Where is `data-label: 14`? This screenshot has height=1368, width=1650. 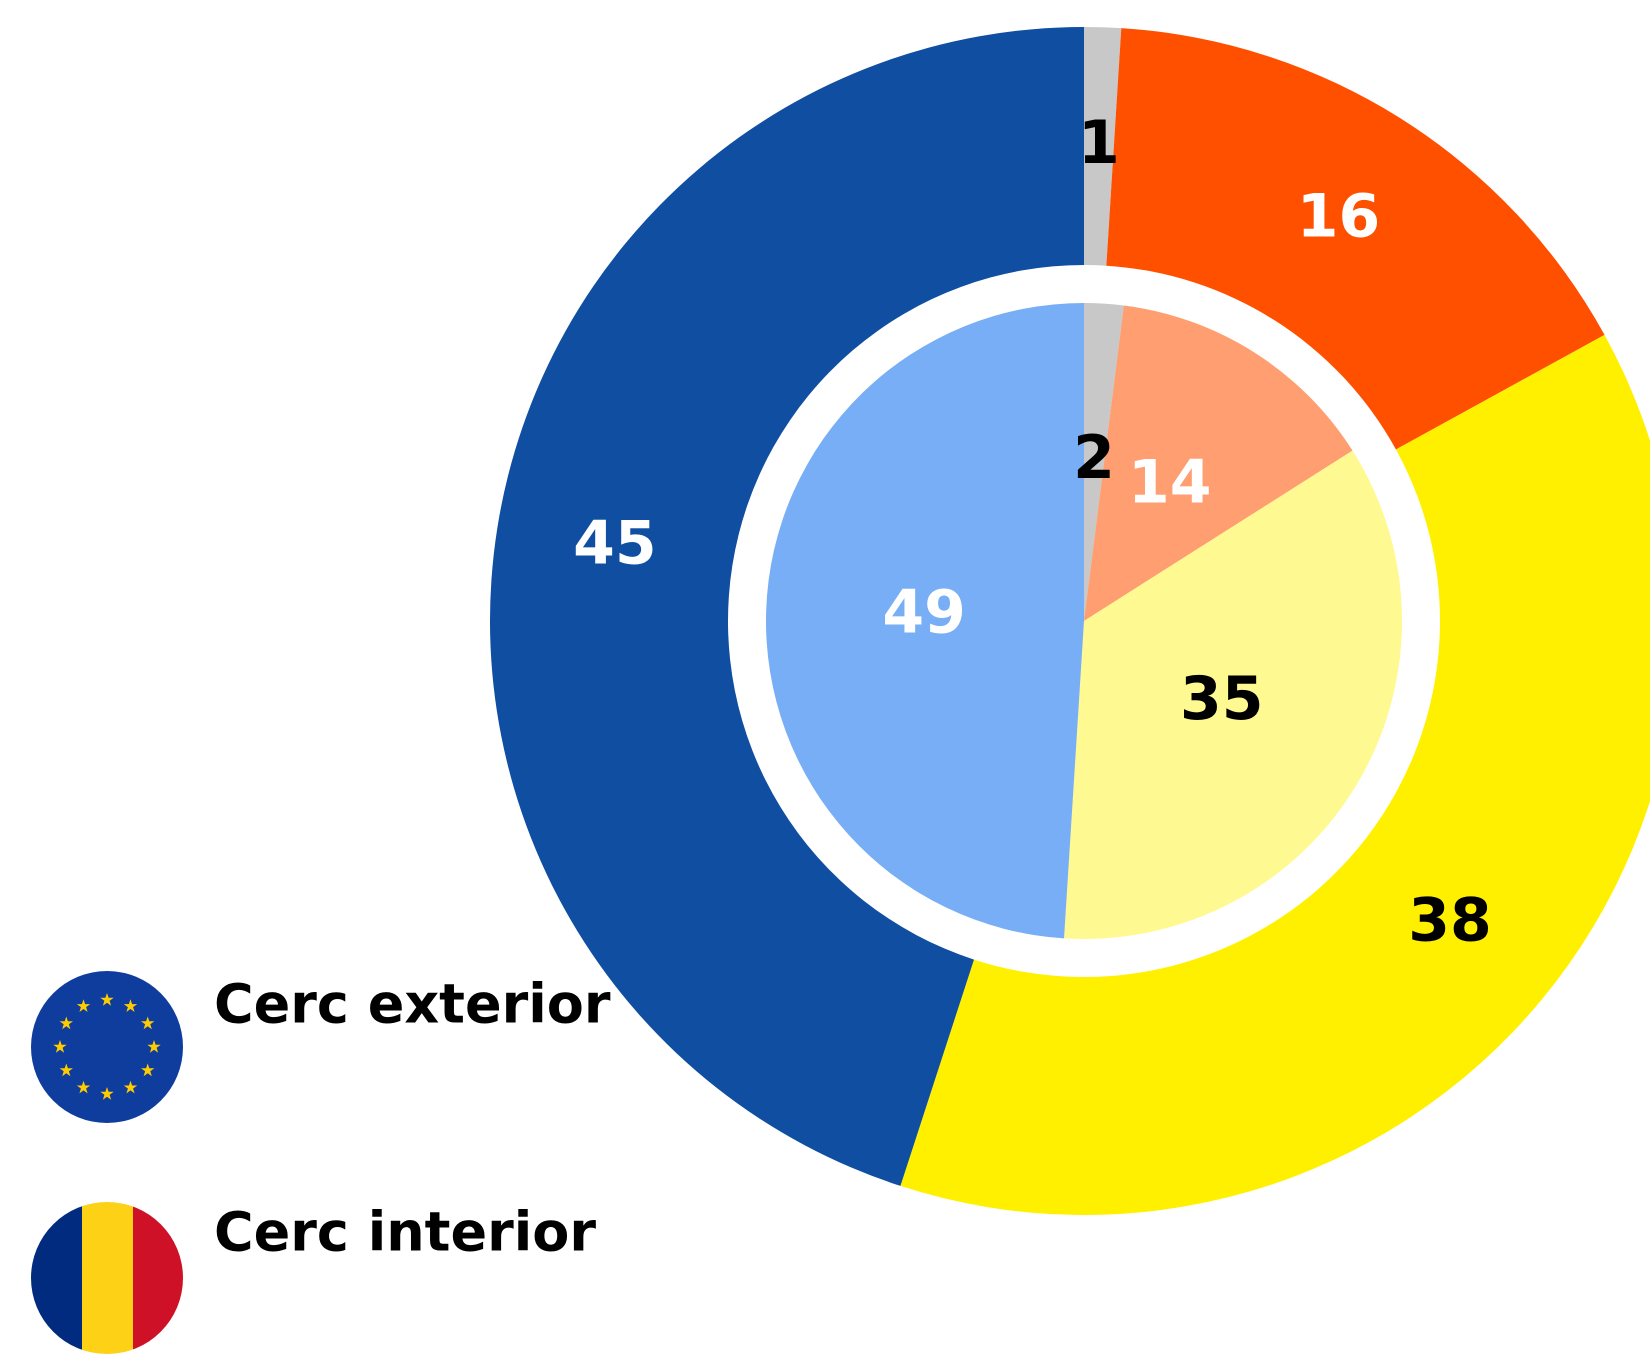
data-label: 14 is located at coordinates (1170, 483).